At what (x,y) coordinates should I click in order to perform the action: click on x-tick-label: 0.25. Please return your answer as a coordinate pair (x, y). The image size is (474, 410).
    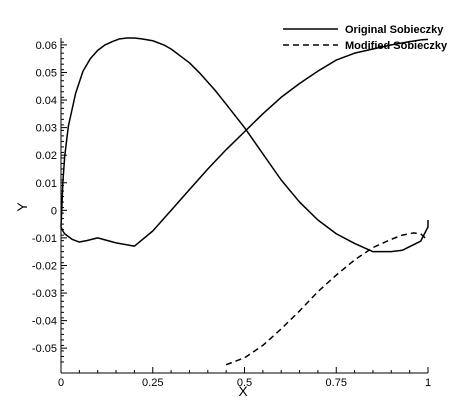
    Looking at the image, I should click on (152, 383).